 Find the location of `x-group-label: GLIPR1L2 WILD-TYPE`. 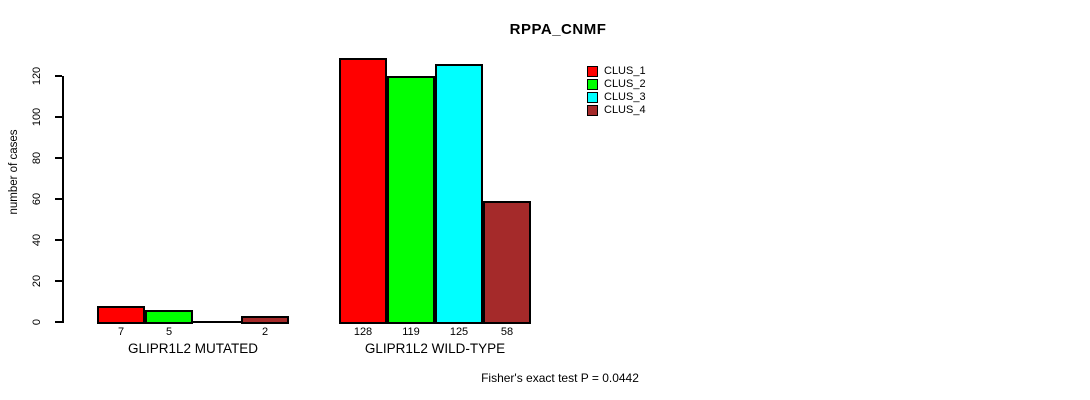

x-group-label: GLIPR1L2 WILD-TYPE is located at coordinates (435, 348).